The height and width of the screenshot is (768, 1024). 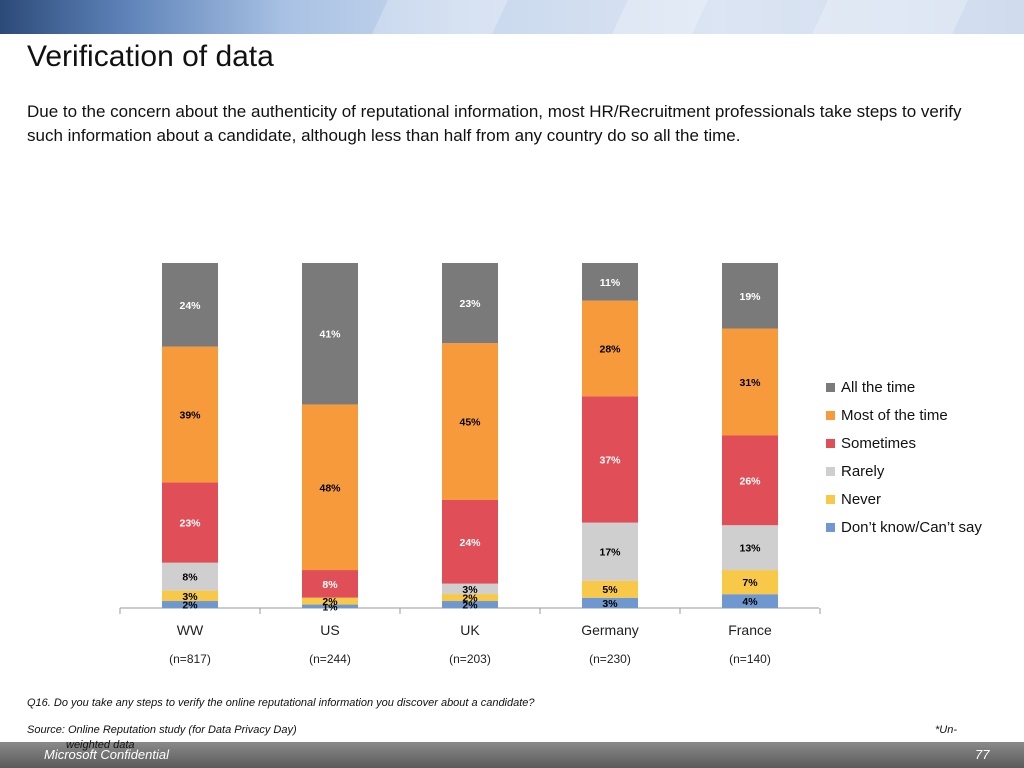 I want to click on legend-item: Don’t know/Can’t say, so click(x=904, y=527).